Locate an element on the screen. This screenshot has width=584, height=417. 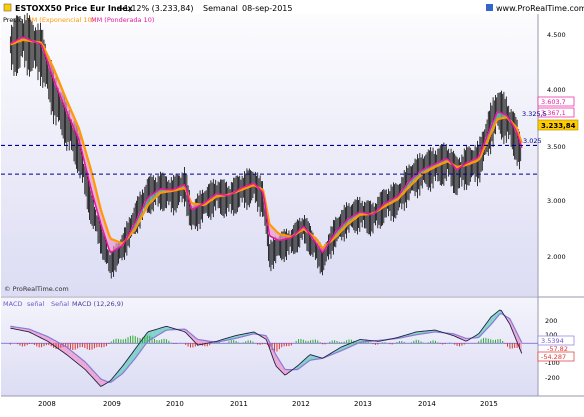
x-tick-label: 2012 is located at coordinates (301, 404).